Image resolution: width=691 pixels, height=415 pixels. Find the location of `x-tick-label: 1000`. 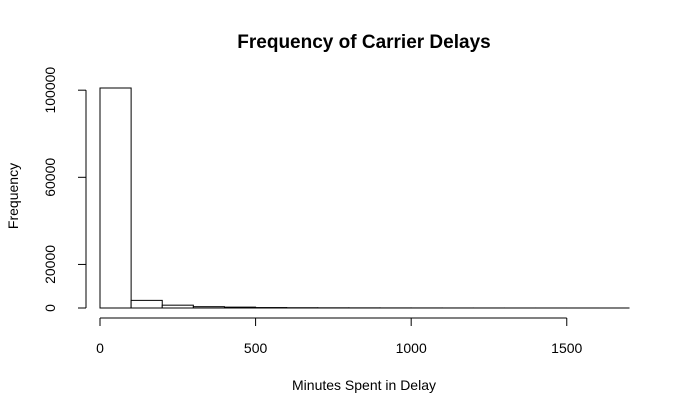

x-tick-label: 1000 is located at coordinates (411, 348).